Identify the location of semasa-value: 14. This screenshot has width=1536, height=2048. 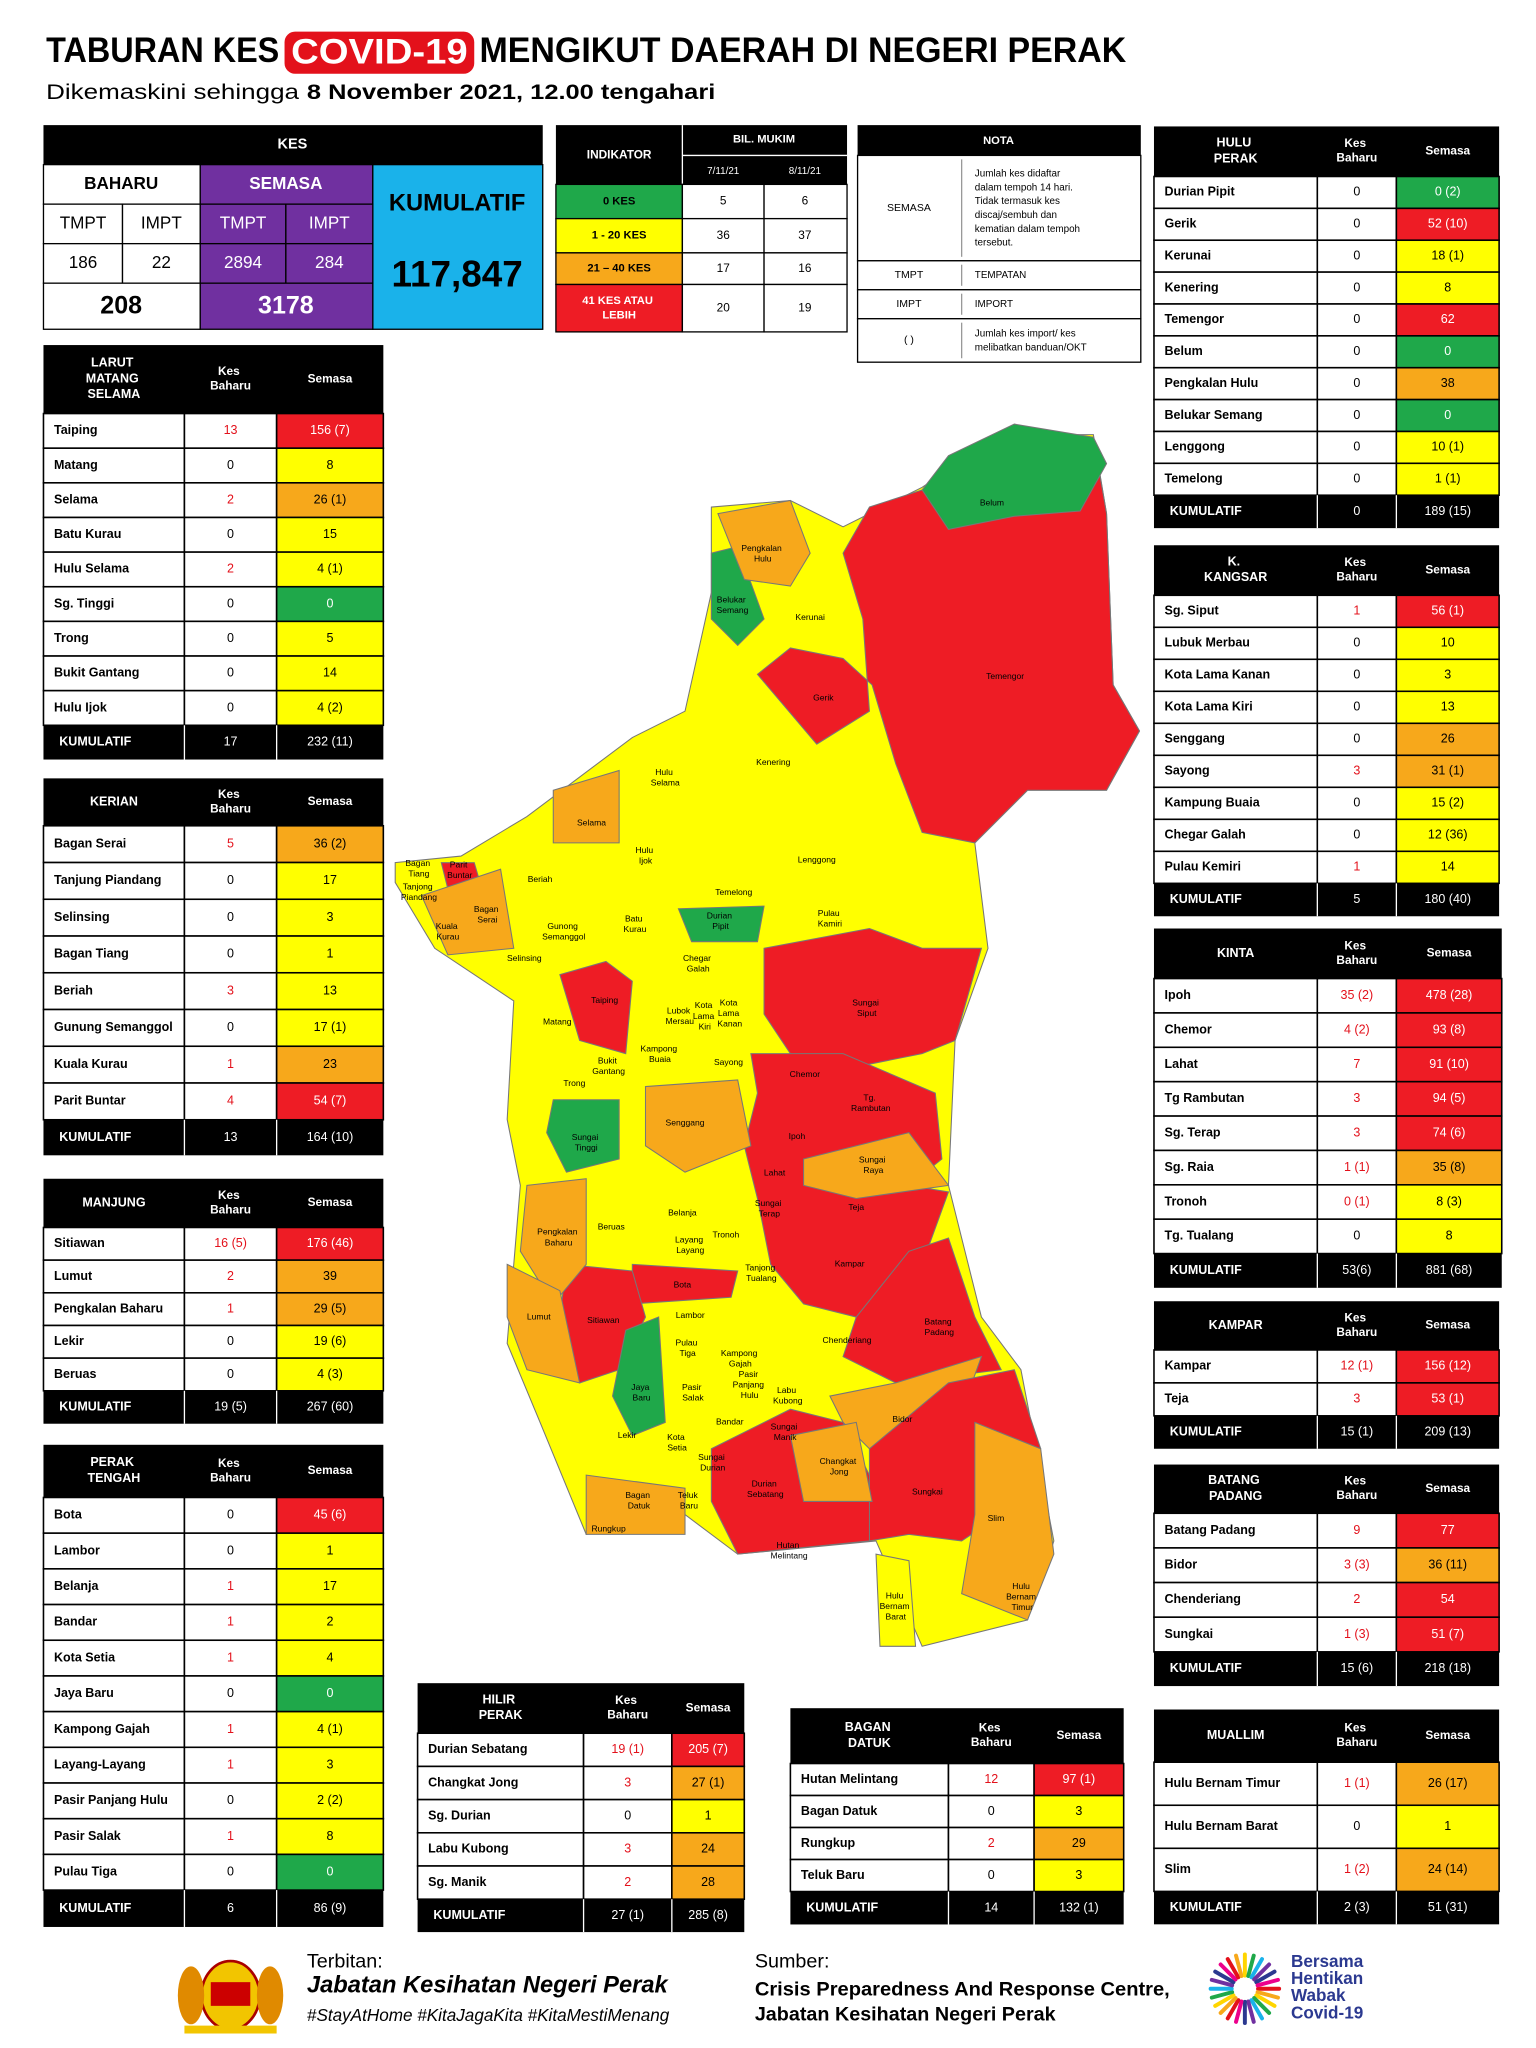
(330, 673).